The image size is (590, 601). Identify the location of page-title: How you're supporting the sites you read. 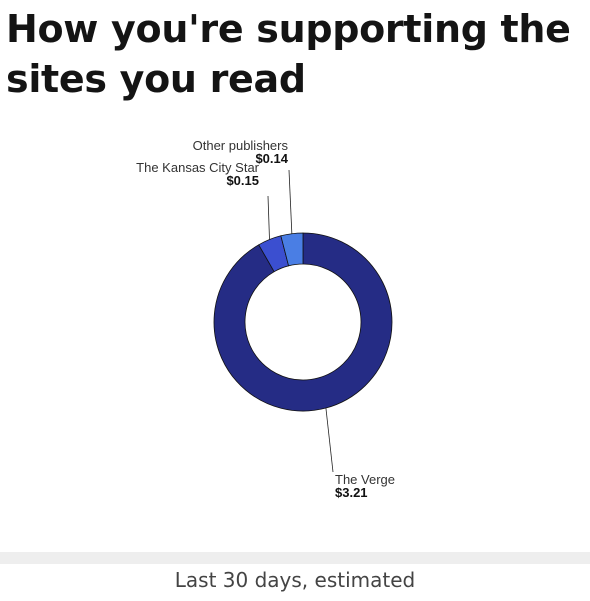
(288, 54).